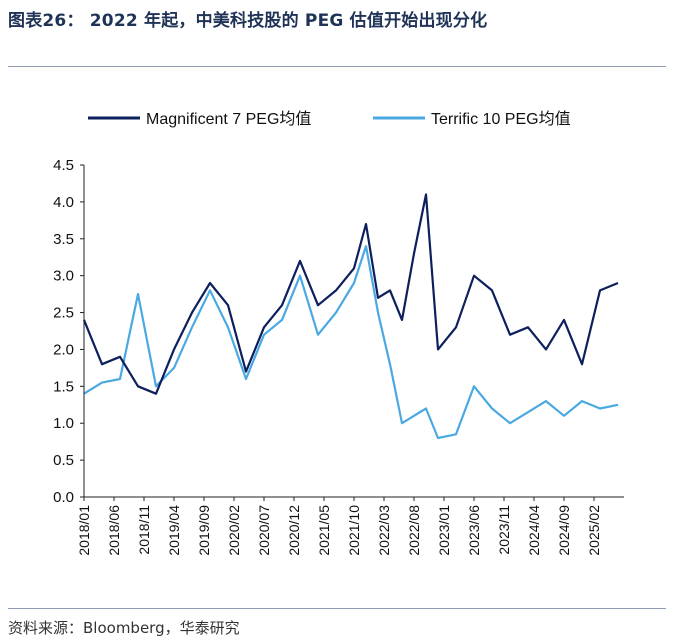  Describe the element at coordinates (324, 530) in the screenshot. I see `x-tick-label: 2021/05` at that location.